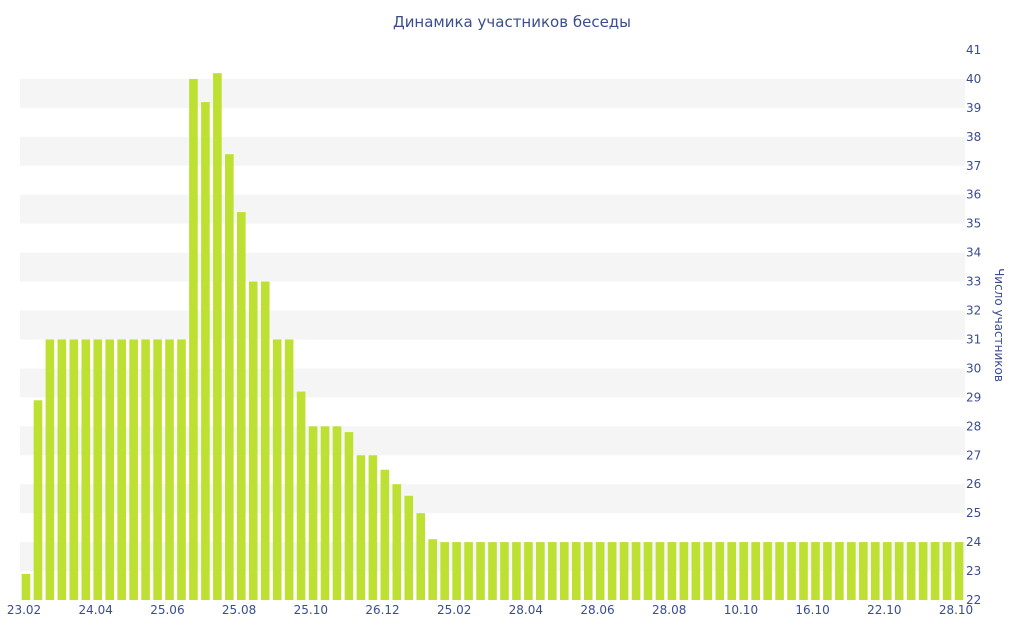 This screenshot has width=1024, height=640. What do you see at coordinates (311, 610) in the screenshot?
I see `x-tick-label: 25.10` at bounding box center [311, 610].